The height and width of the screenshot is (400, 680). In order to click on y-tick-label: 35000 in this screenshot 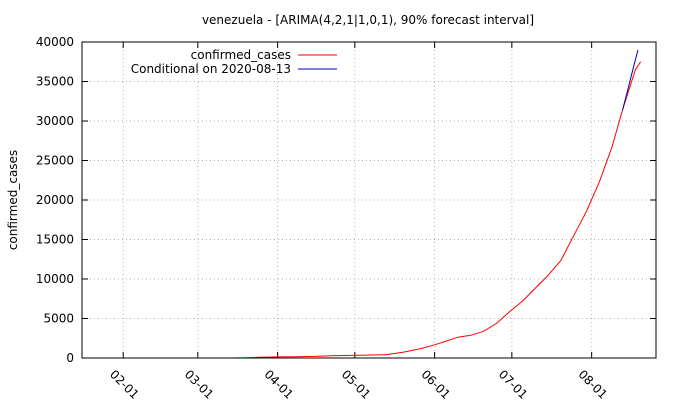, I will do `click(55, 82)`.